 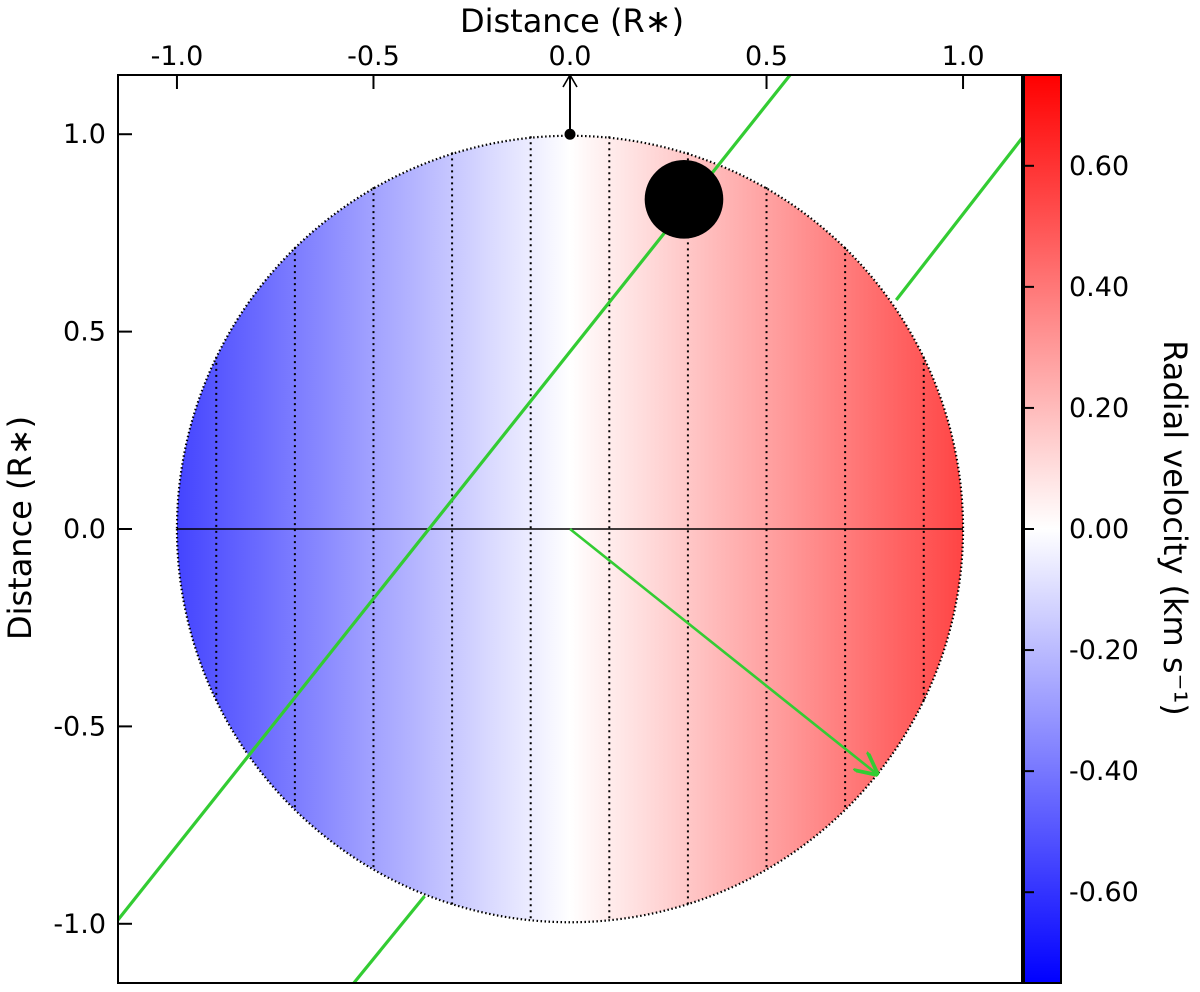 What do you see at coordinates (84, 332) in the screenshot?
I see `y-tick-label: 0.5` at bounding box center [84, 332].